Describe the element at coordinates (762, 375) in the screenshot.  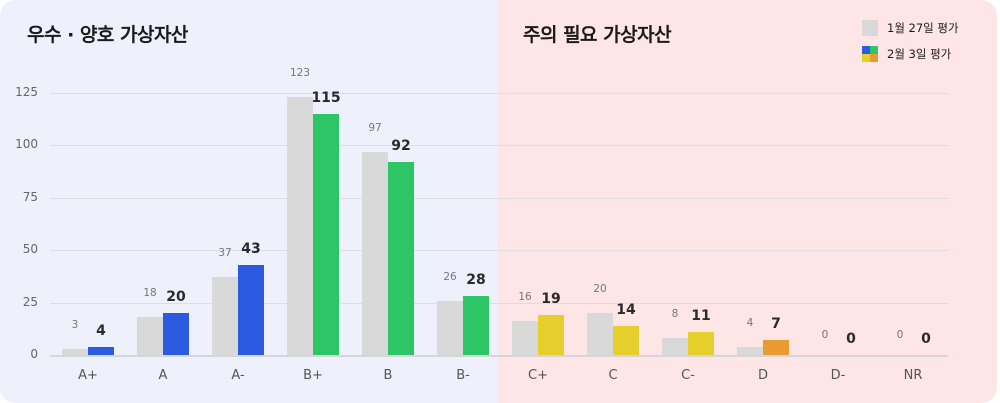
I see `x-tick-label: D` at that location.